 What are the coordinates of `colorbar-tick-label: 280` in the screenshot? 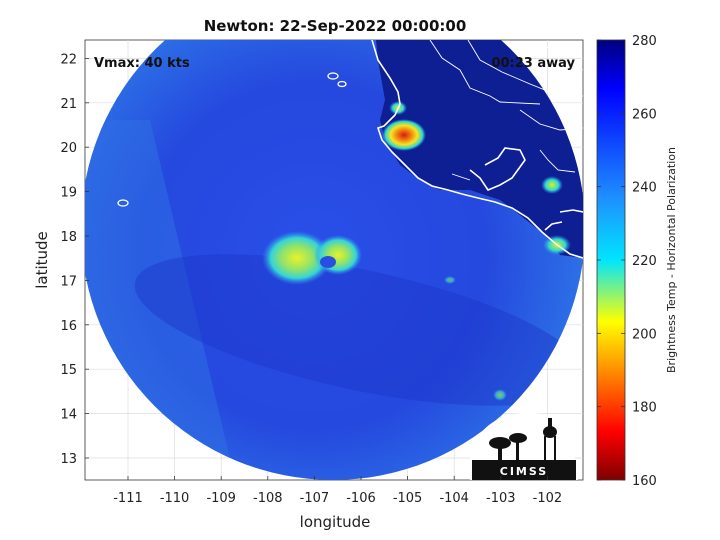 It's located at (644, 41).